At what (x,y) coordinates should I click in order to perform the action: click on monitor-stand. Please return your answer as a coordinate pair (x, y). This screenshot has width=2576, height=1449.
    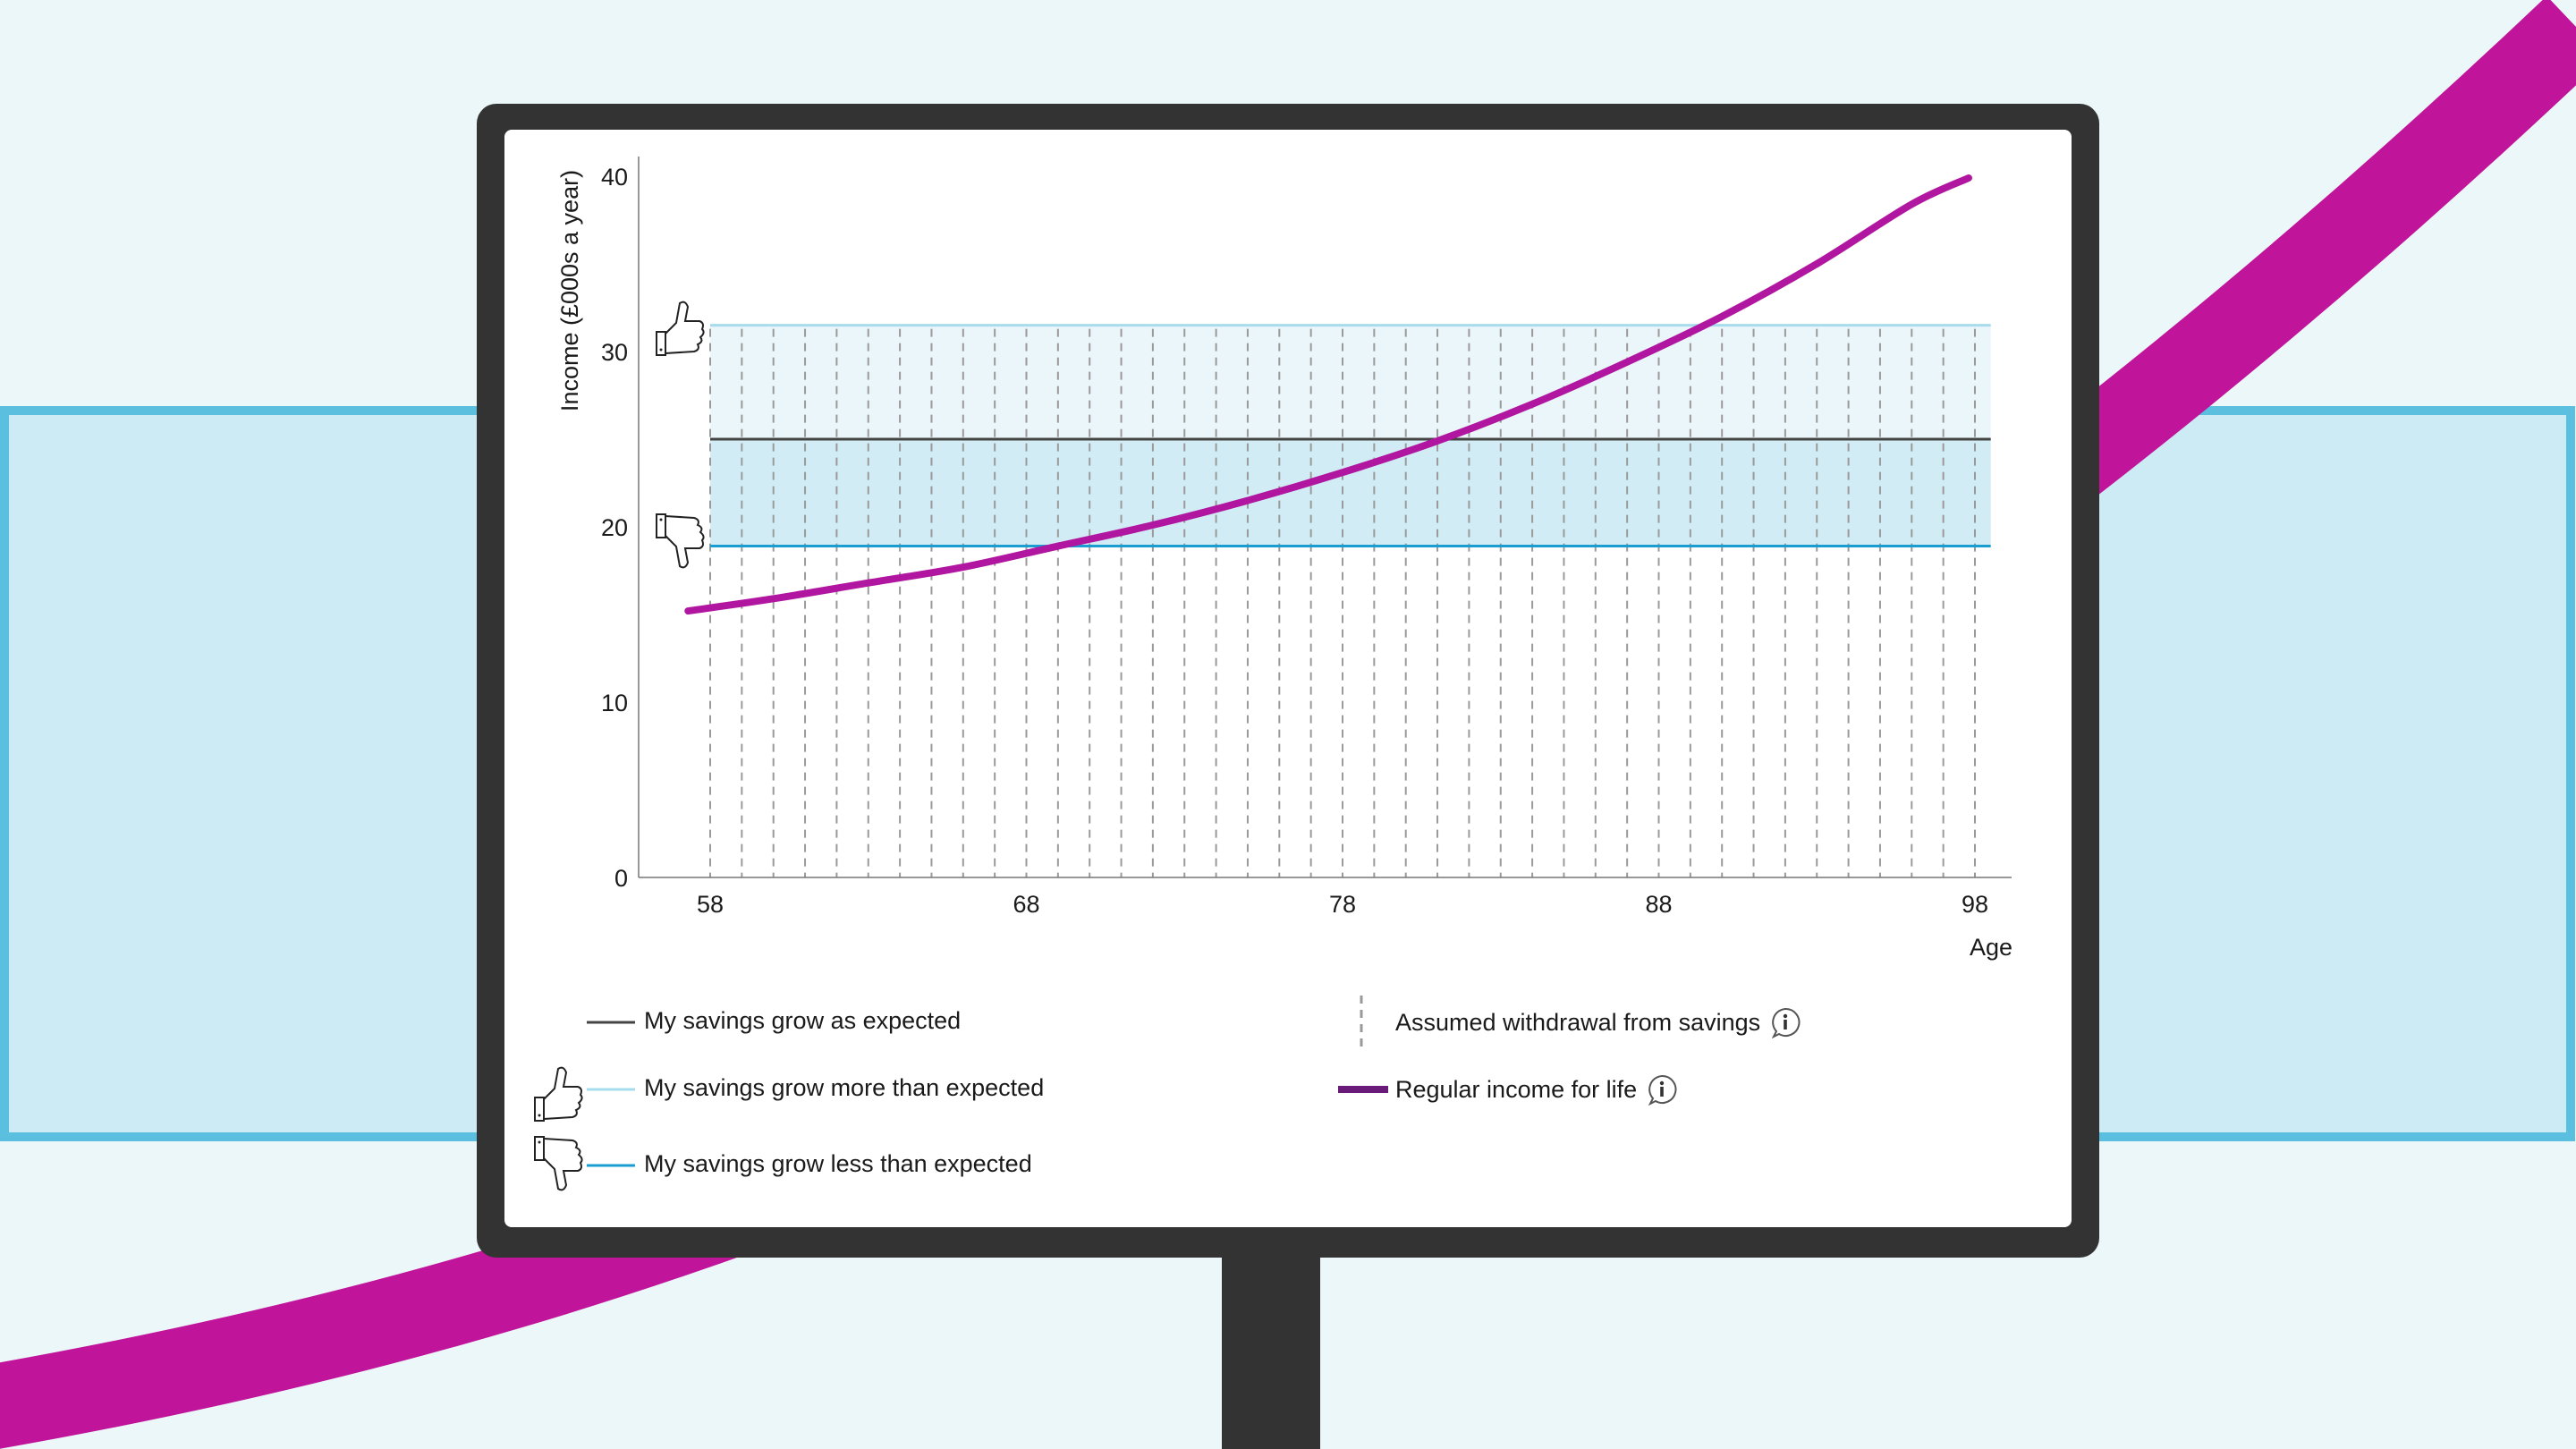
    Looking at the image, I should click on (1271, 1348).